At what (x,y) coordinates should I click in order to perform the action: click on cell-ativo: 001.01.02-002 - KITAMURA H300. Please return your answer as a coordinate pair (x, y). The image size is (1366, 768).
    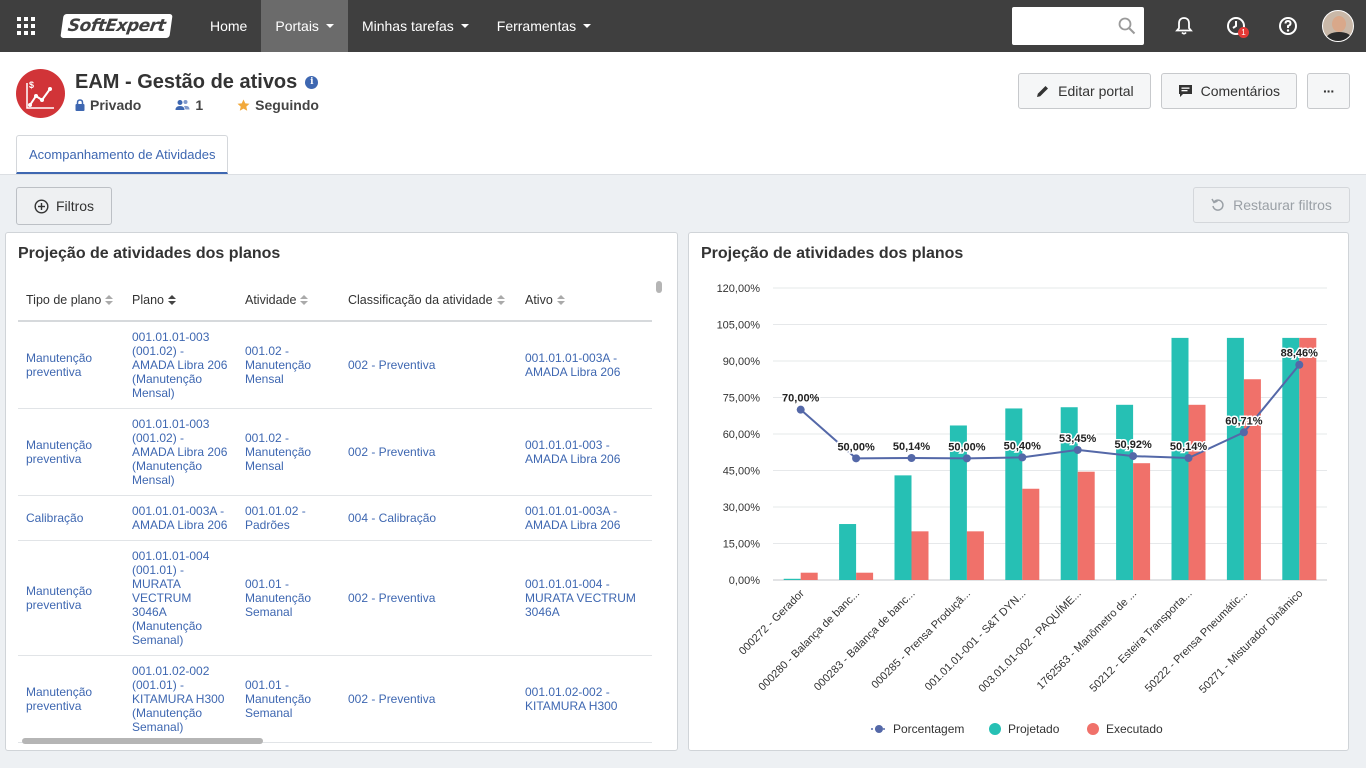
    Looking at the image, I should click on (584, 699).